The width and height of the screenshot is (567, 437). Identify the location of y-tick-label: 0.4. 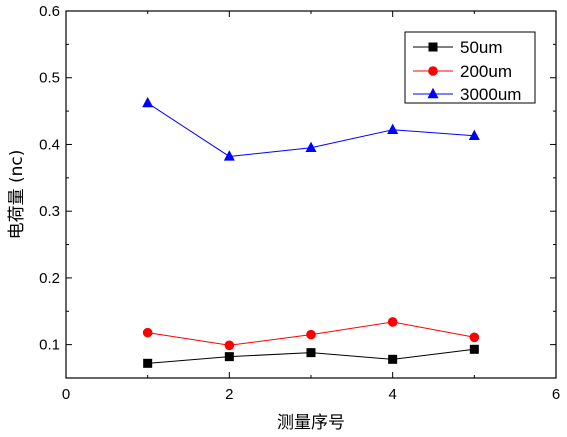
(49, 144).